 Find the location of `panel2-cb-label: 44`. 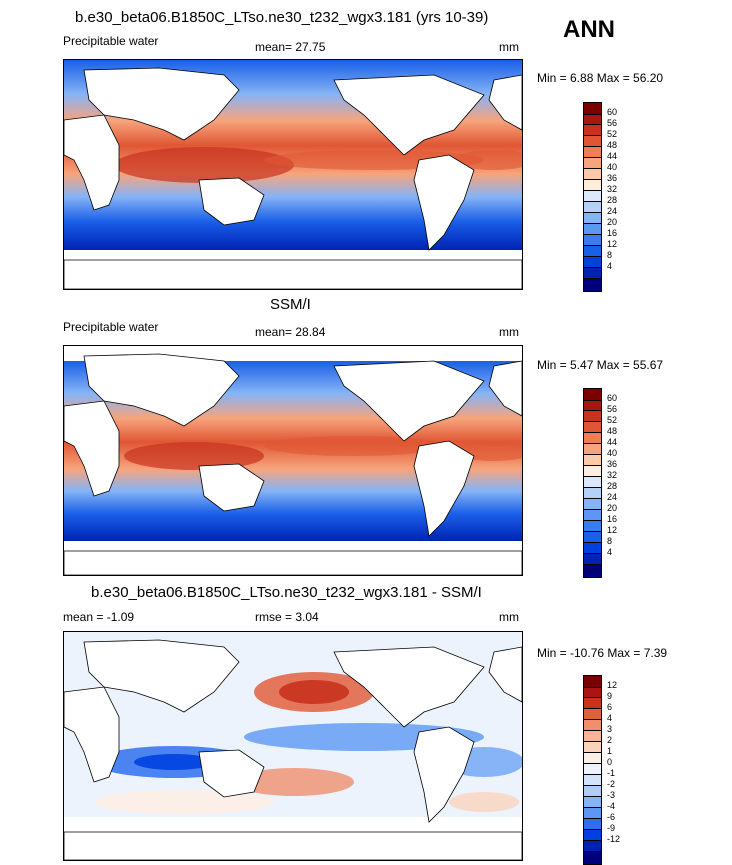

panel2-cb-label: 44 is located at coordinates (612, 442).